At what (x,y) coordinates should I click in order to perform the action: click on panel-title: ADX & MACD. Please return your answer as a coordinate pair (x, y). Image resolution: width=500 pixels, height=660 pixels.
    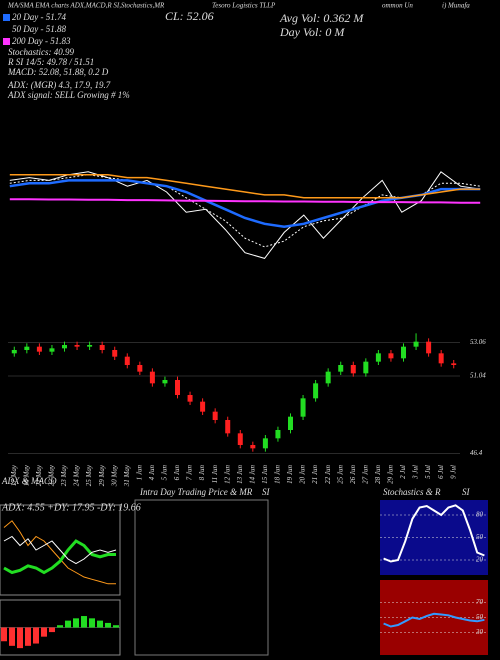
    Looking at the image, I should click on (29, 481).